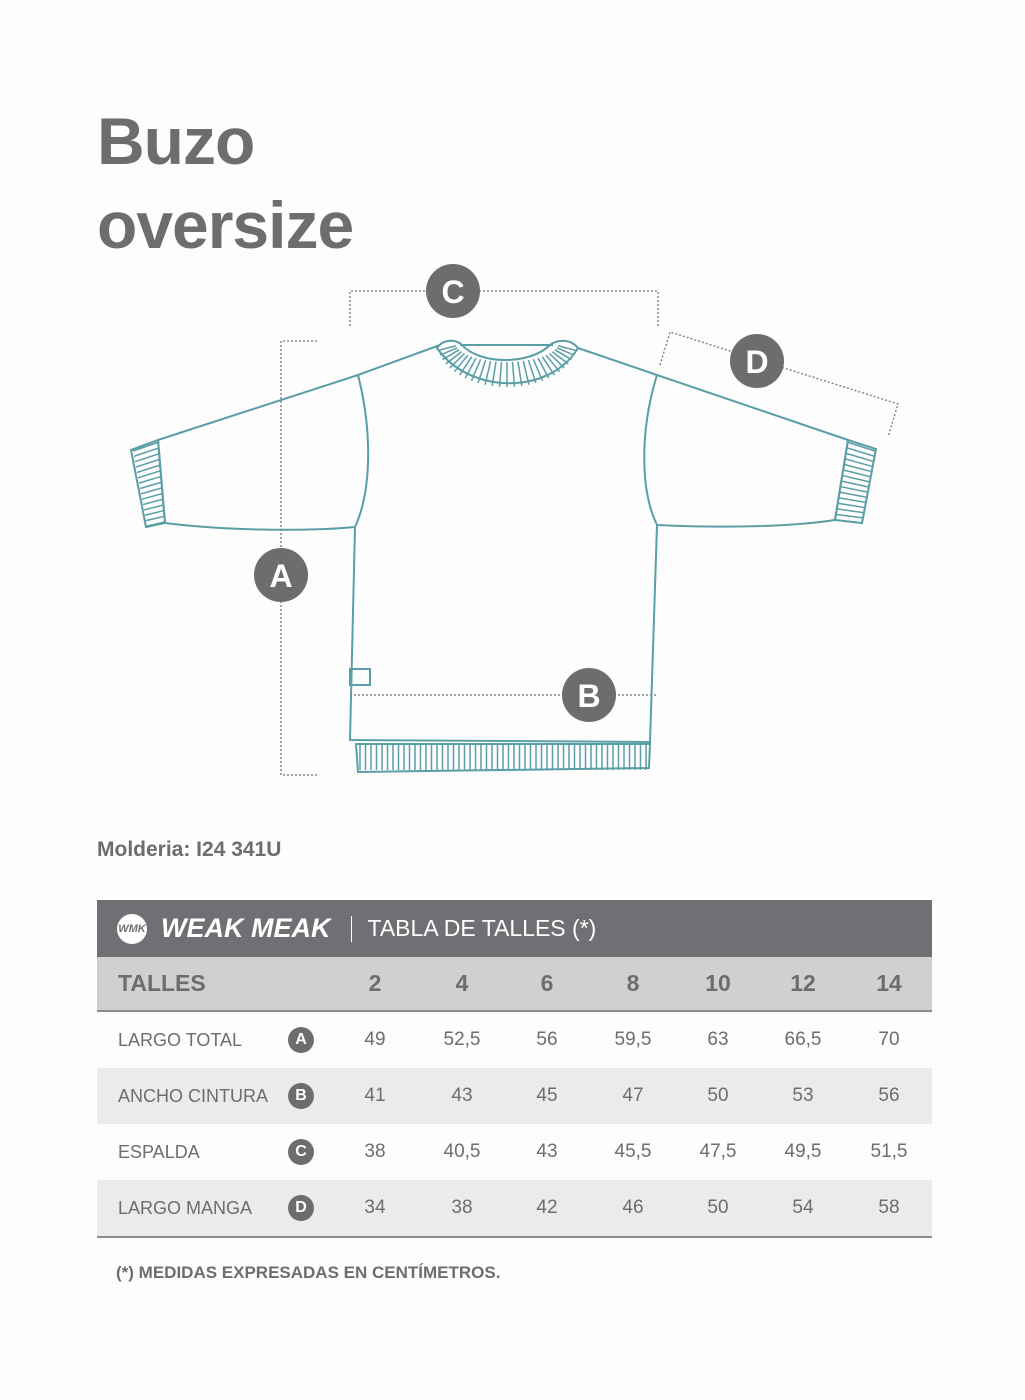 The width and height of the screenshot is (1025, 1400). Describe the element at coordinates (547, 1095) in the screenshot. I see `table-cell: 45` at that location.